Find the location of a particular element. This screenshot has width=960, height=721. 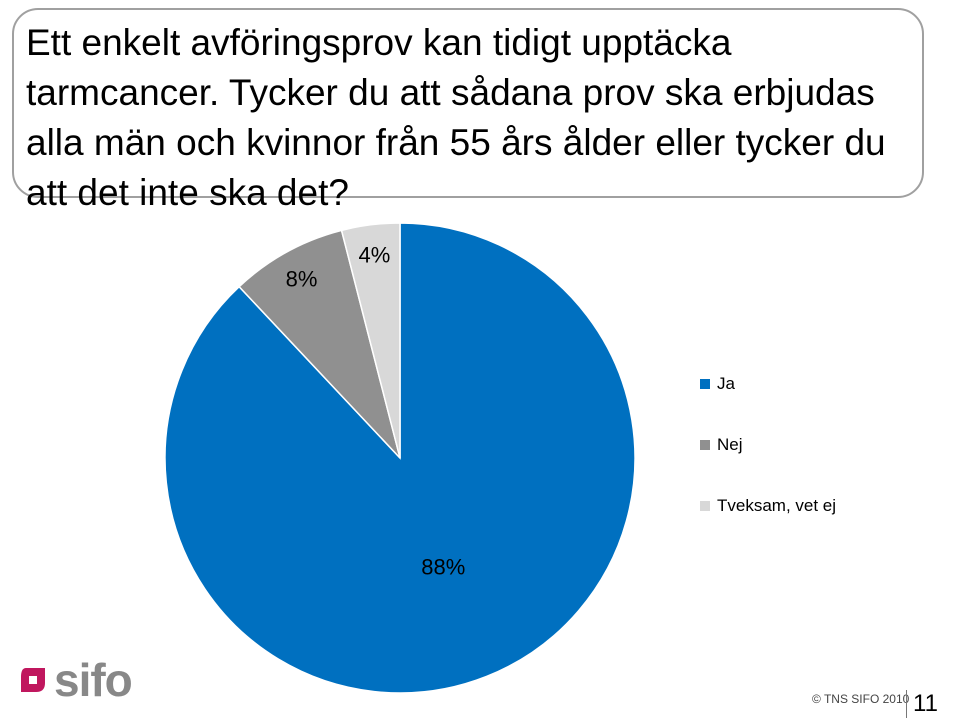

legend-item-tveksam-vet-ej: Tveksam, vet ej is located at coordinates (768, 506).